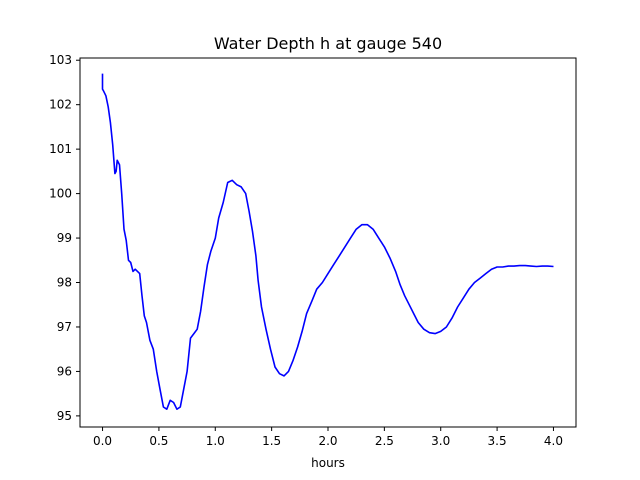 The image size is (640, 480). I want to click on y-tick-label: 103, so click(60, 60).